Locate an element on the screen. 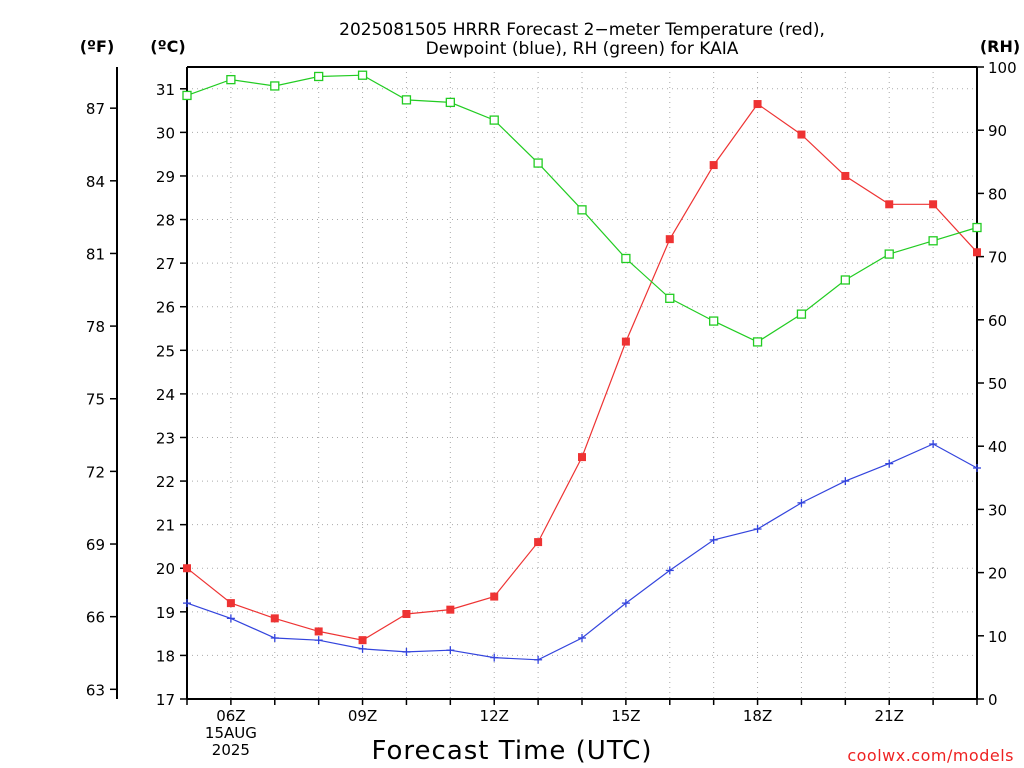 The height and width of the screenshot is (768, 1024). fahrenheit-tick-label: 75 is located at coordinates (95, 400).